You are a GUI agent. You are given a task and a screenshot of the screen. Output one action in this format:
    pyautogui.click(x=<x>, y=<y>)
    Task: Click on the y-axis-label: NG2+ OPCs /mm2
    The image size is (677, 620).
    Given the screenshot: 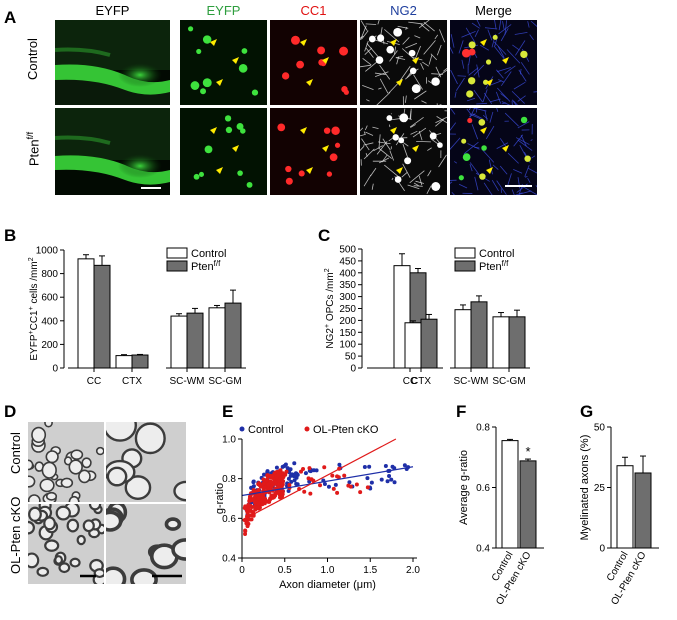 What is the action you would take?
    pyautogui.click(x=330, y=308)
    